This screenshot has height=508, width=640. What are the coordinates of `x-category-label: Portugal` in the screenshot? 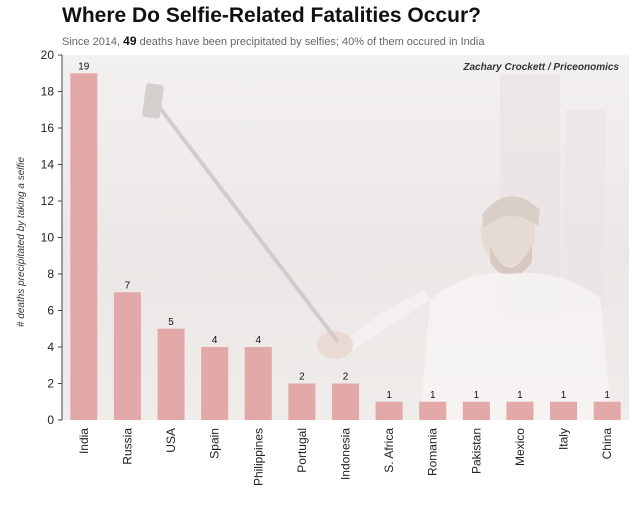 It's located at (302, 450).